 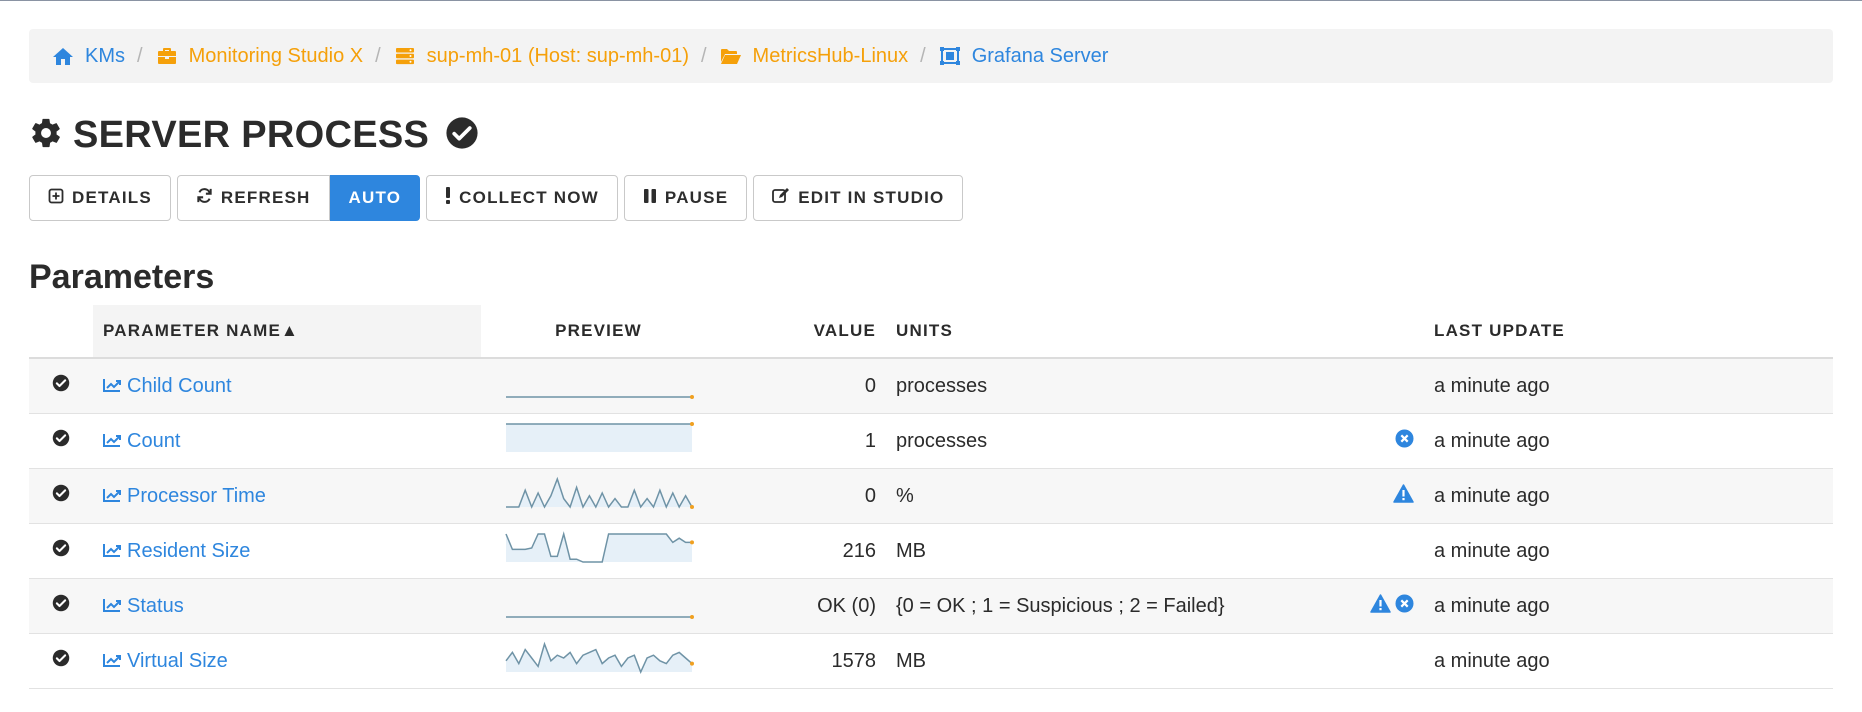 What do you see at coordinates (598, 332) in the screenshot?
I see `preview-column-header: PREVIEW` at bounding box center [598, 332].